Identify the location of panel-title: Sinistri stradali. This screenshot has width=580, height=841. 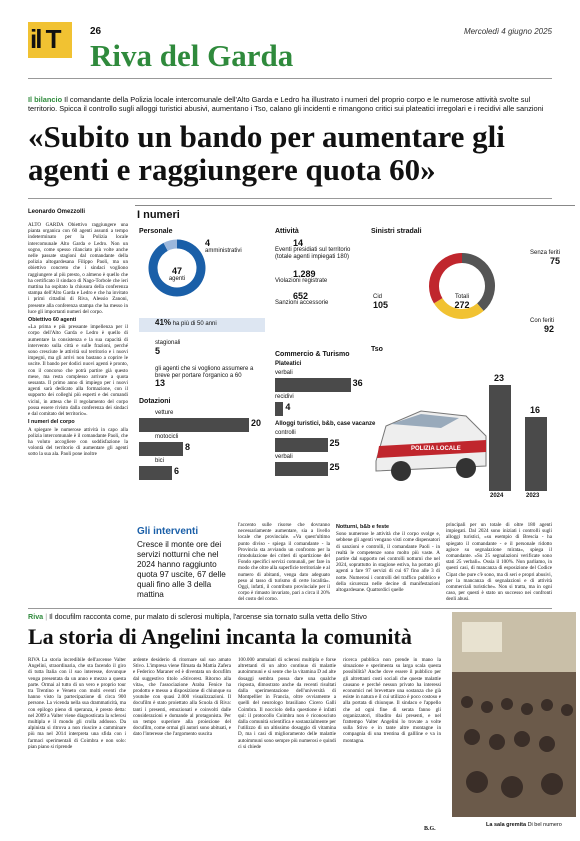
(396, 231).